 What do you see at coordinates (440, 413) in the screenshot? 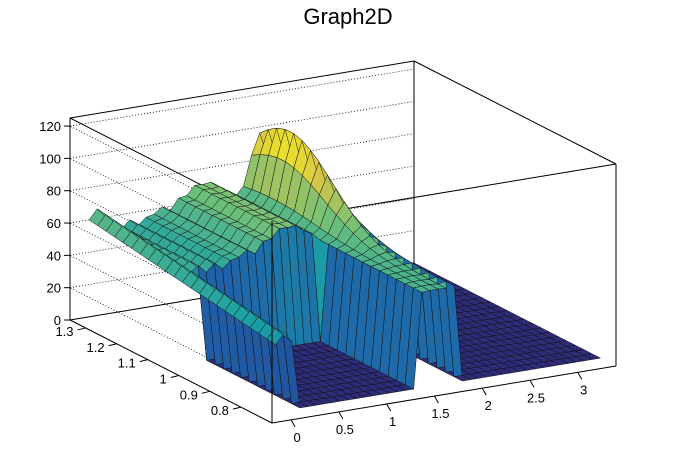
I see `x-tick-label: 1.5` at bounding box center [440, 413].